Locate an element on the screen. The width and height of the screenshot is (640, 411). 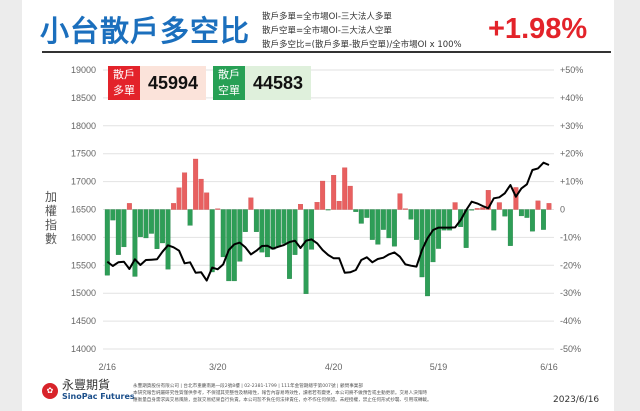
left-tick-label: 14000 is located at coordinates (83, 349).